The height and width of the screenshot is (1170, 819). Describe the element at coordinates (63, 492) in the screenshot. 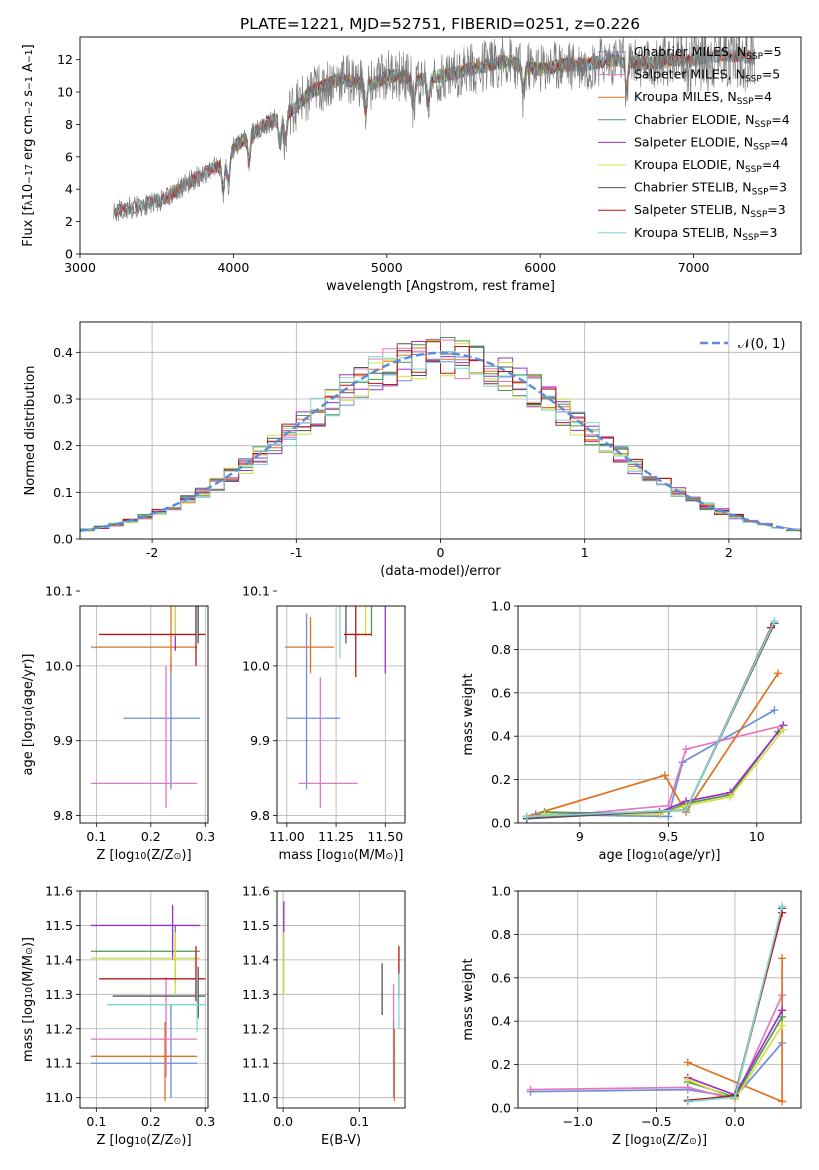

I see `y-tick-label: 0.1` at that location.